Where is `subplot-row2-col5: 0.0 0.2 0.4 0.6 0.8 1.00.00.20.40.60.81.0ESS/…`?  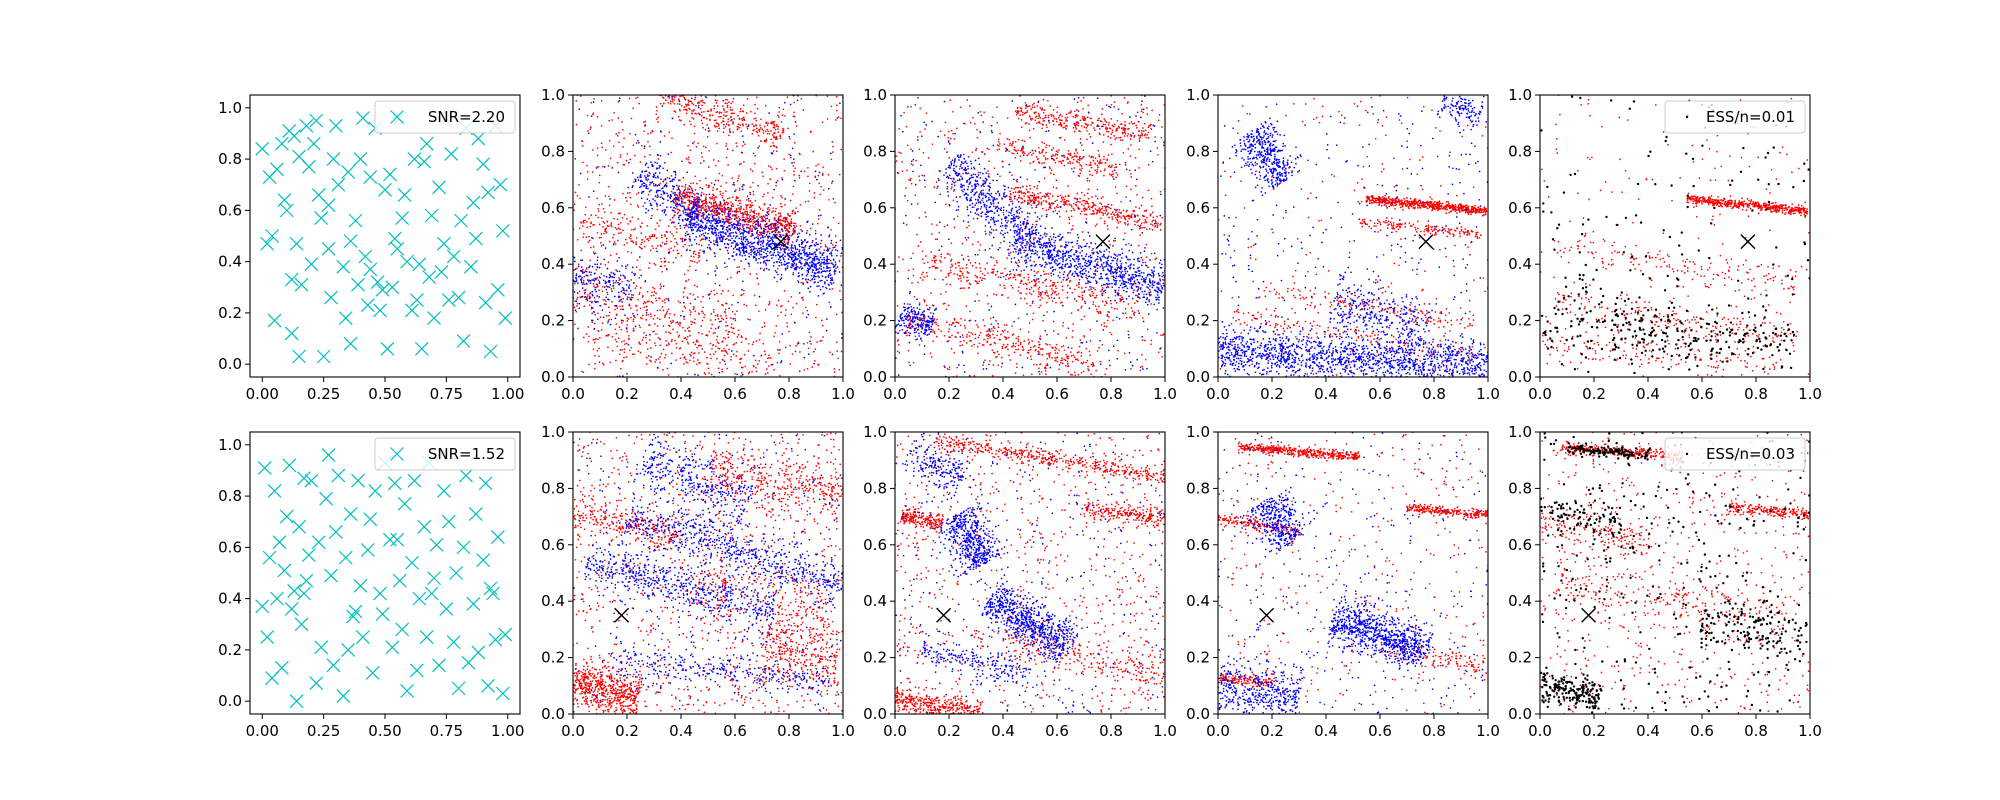 subplot-row2-col5: 0.0 0.2 0.4 0.6 0.8 1.00.00.20.40.60.81.0ESS/… is located at coordinates (1665, 581).